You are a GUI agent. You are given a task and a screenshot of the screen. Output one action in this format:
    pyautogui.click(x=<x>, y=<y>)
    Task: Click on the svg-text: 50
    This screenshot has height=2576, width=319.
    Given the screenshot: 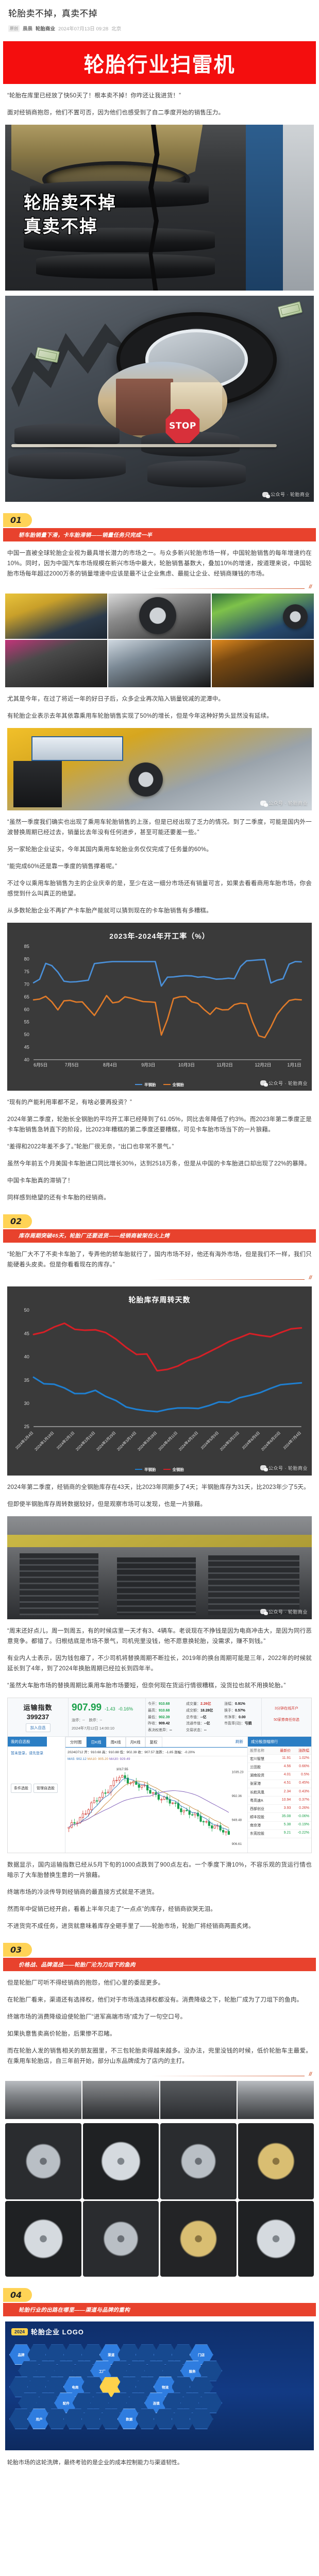 What is the action you would take?
    pyautogui.click(x=27, y=1310)
    